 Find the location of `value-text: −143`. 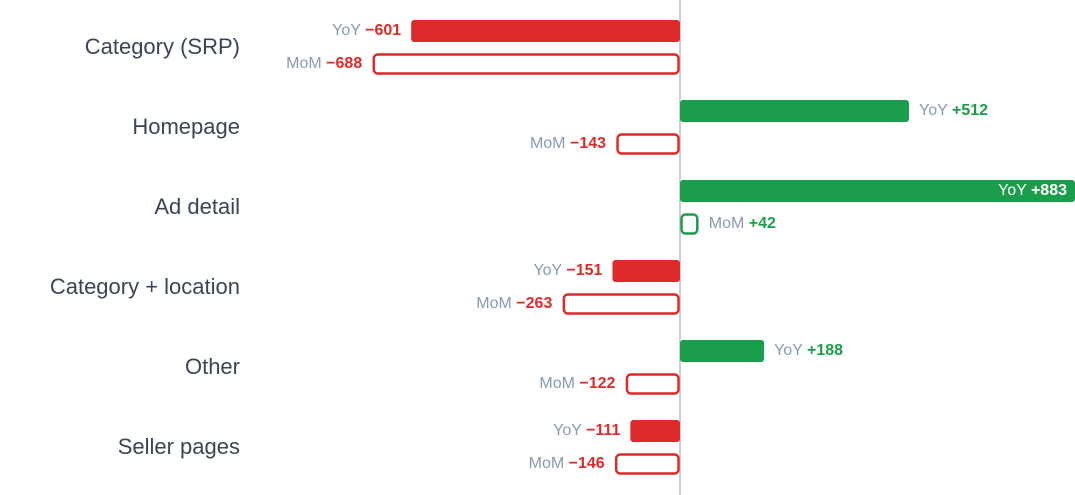

value-text: −143 is located at coordinates (588, 143).